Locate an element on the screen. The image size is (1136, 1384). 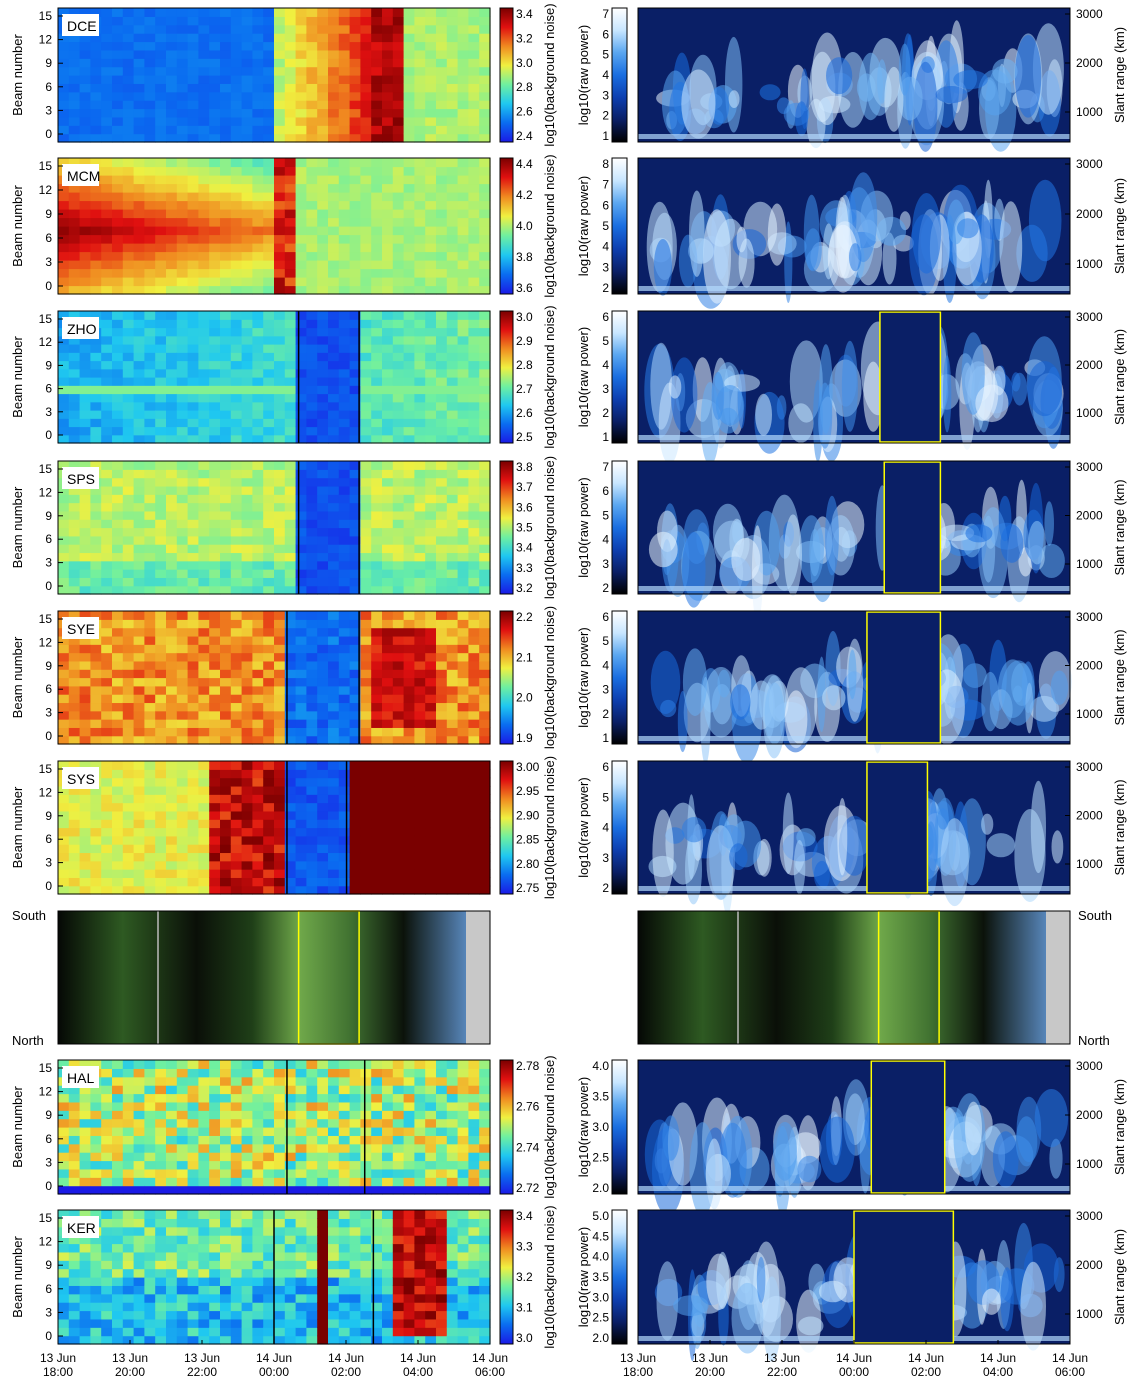
echo-blob is located at coordinates (987, 824).